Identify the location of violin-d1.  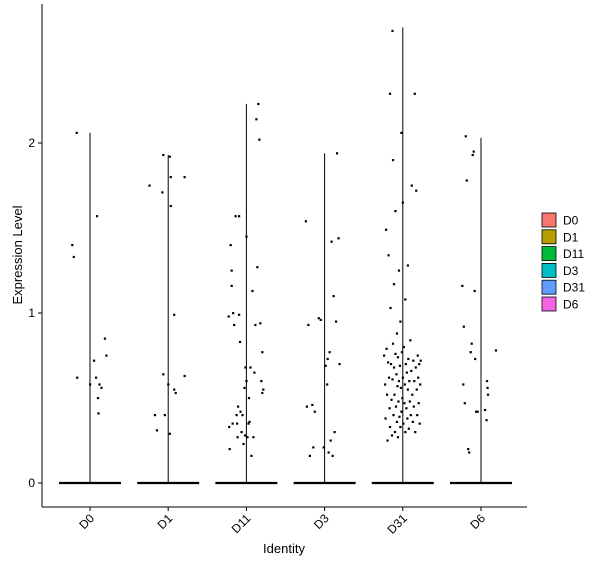
(168, 319).